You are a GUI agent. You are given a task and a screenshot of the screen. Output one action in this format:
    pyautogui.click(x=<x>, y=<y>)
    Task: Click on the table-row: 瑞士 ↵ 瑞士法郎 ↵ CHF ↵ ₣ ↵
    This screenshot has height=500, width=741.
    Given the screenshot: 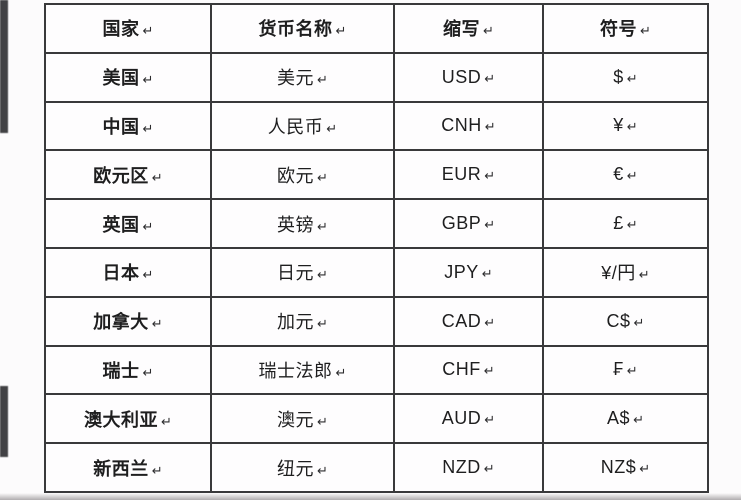 What is the action you would take?
    pyautogui.click(x=376, y=370)
    